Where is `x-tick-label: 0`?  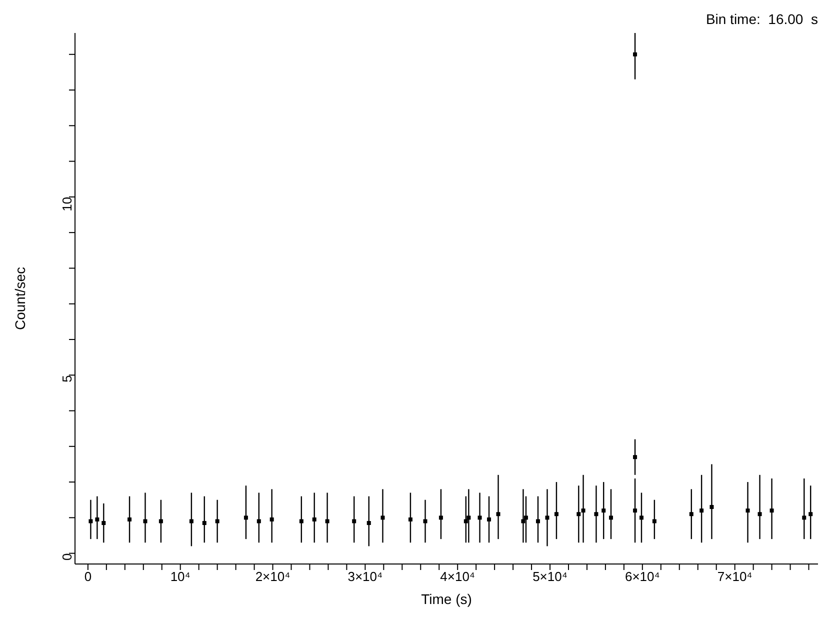 x-tick-label: 0 is located at coordinates (88, 576).